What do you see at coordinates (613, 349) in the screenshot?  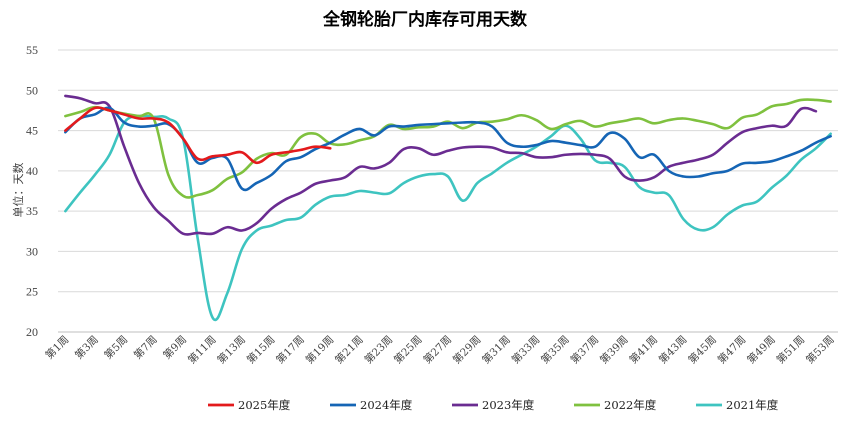 I see `x-tick-label: 第39周` at bounding box center [613, 349].